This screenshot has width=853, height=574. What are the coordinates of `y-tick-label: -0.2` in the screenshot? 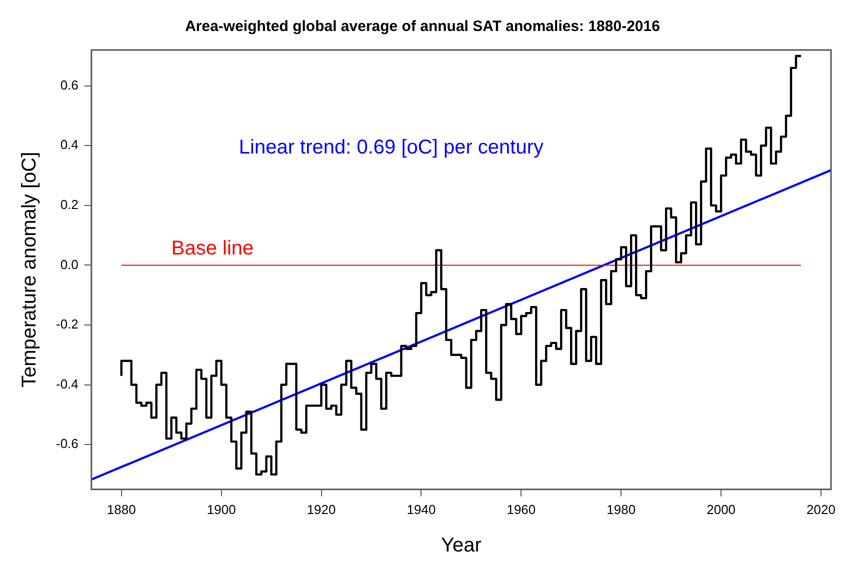 It's located at (67, 324).